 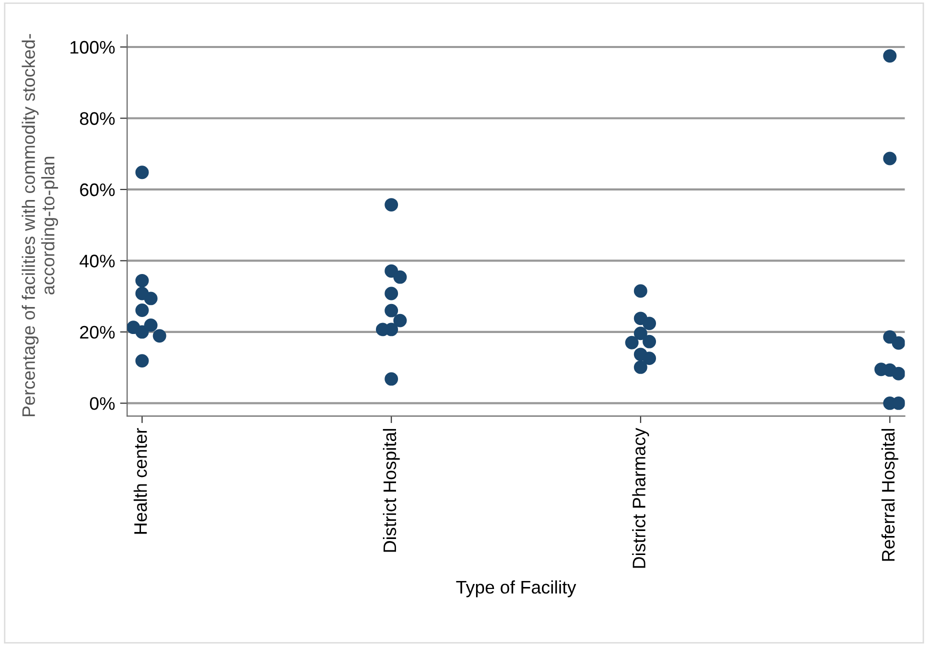 What do you see at coordinates (92, 47) in the screenshot?
I see `y-tick-label: 100%` at bounding box center [92, 47].